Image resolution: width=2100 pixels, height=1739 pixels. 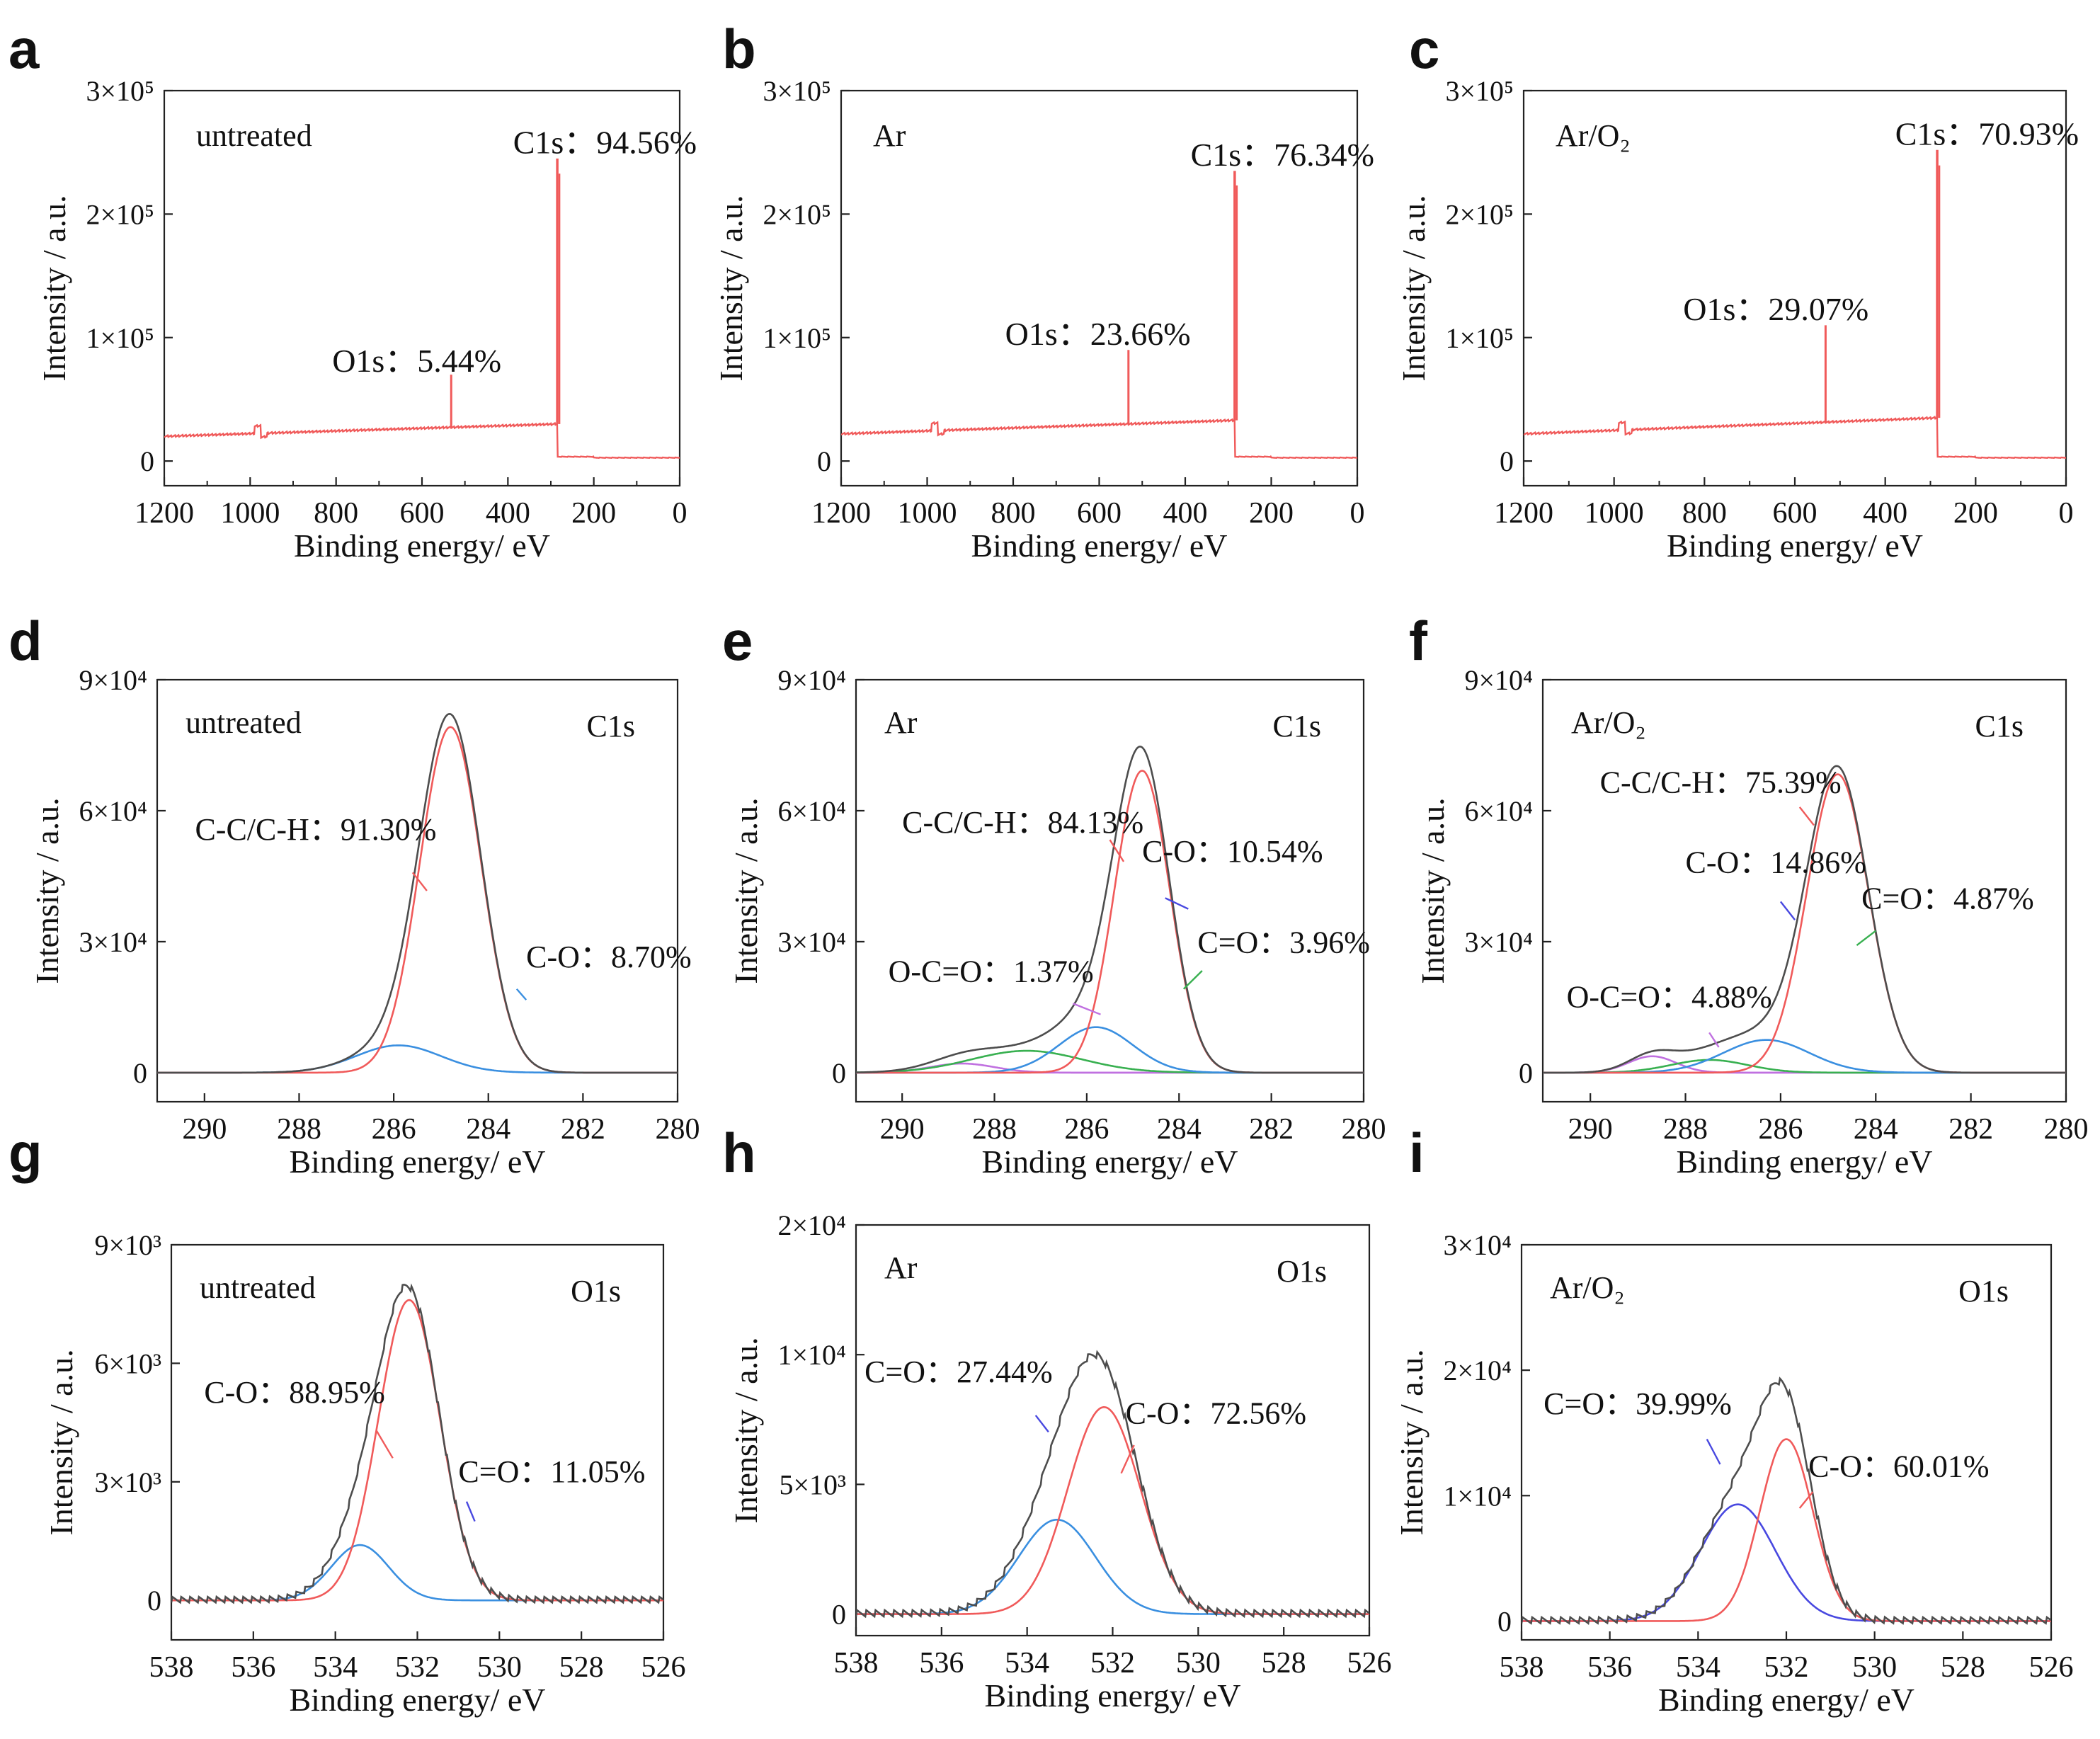 I want to click on y-axis-title-i: Intensity / a.u., so click(x=1411, y=1442).